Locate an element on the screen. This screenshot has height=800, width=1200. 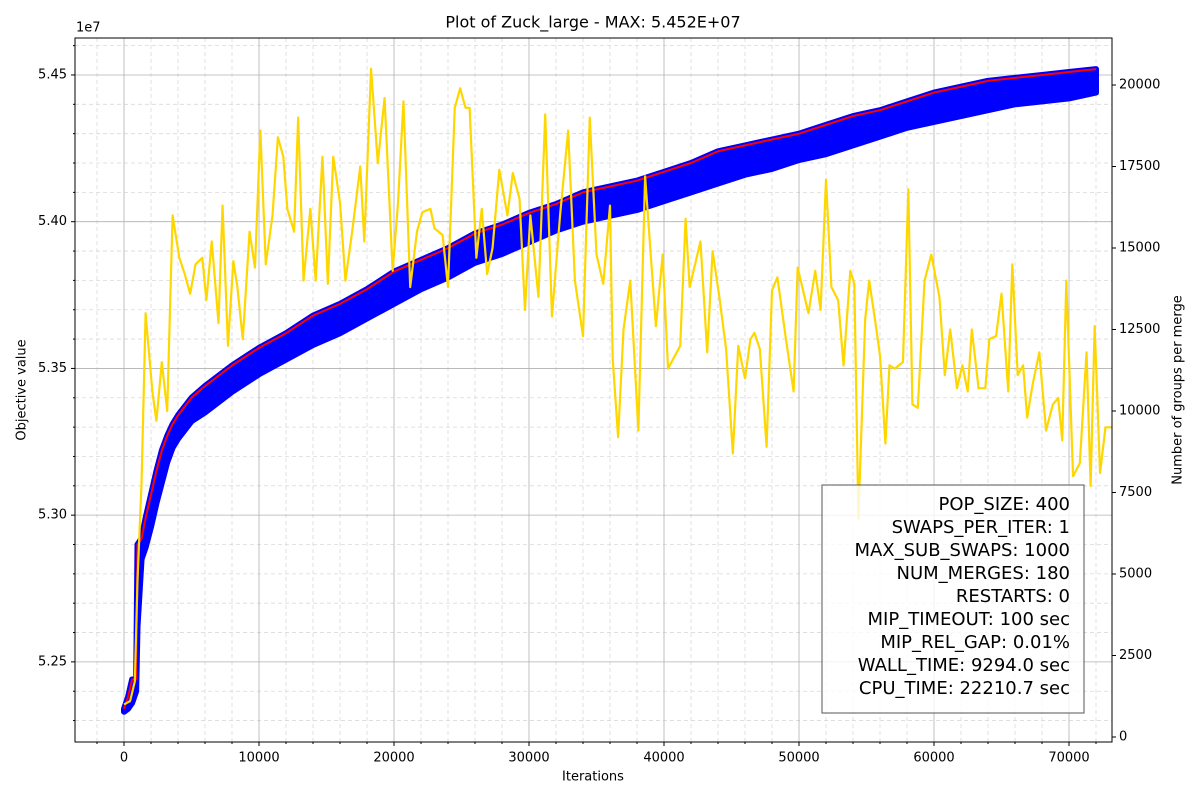
x-tick-label: 30000 is located at coordinates (528, 758).